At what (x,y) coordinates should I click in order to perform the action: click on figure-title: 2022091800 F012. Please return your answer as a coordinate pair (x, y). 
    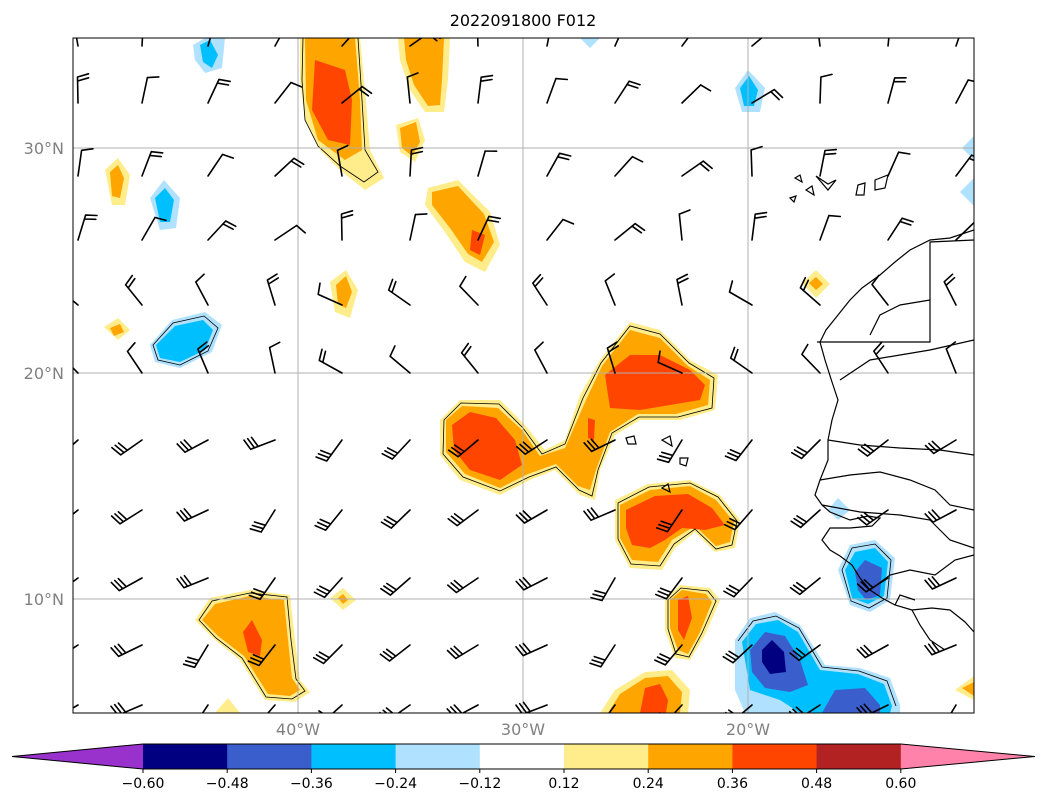
    Looking at the image, I should click on (523, 20).